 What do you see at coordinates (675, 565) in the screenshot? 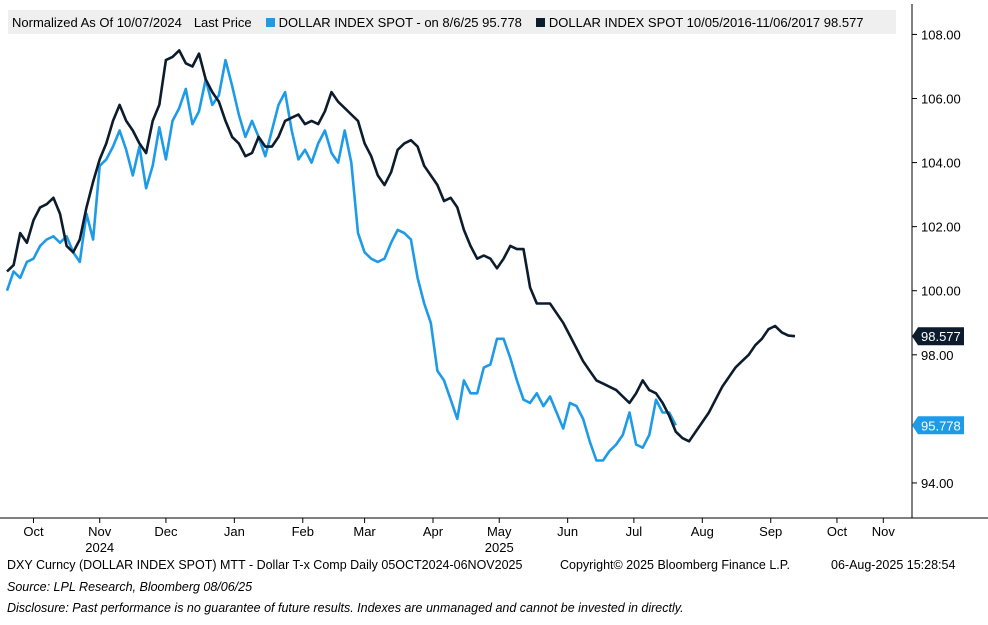
I see `copyright-text: Copyright© 2025 Bloomberg Finance L.P.` at bounding box center [675, 565].